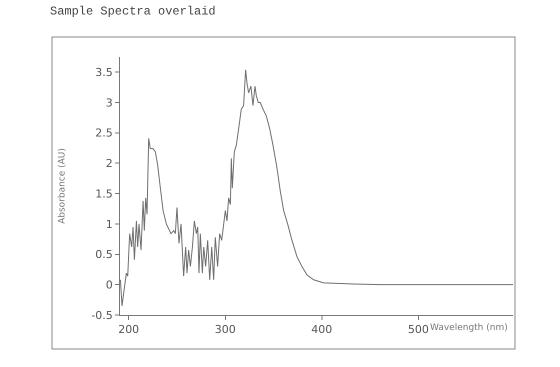 This screenshot has height=367, width=560. I want to click on y-tick-label: 3.5, so click(104, 73).